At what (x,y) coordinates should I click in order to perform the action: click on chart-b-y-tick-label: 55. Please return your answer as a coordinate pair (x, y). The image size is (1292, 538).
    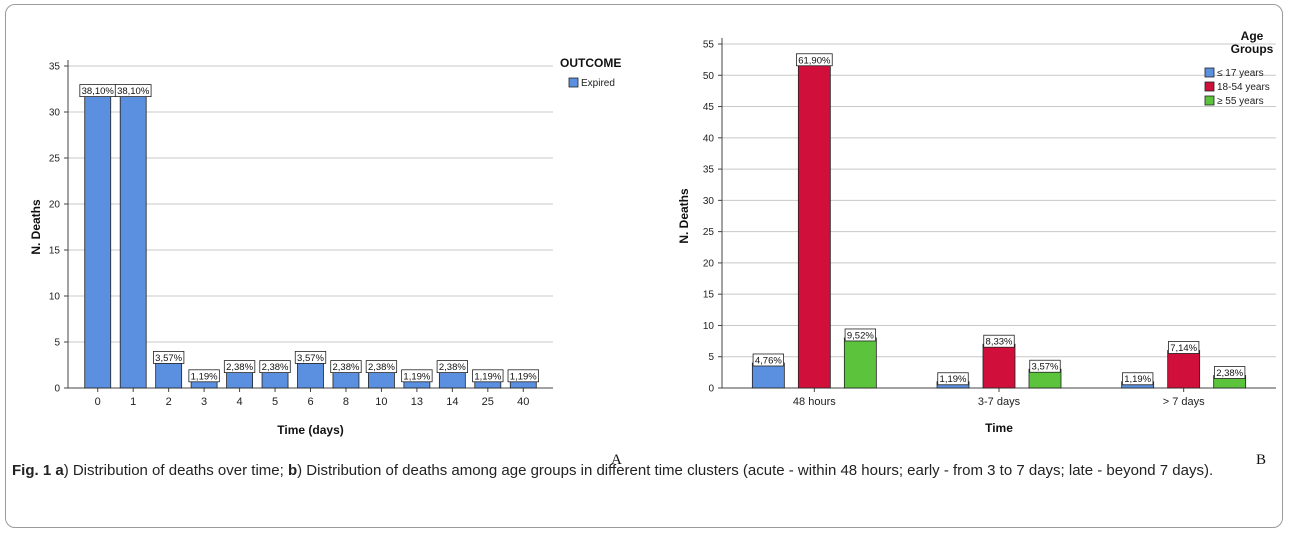
    Looking at the image, I should click on (709, 45).